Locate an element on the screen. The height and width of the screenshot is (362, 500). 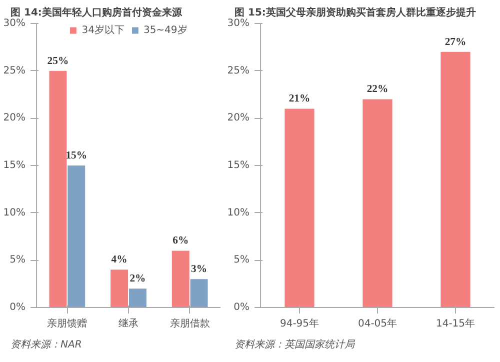
legend-label: 35~49岁 is located at coordinates (165, 30).